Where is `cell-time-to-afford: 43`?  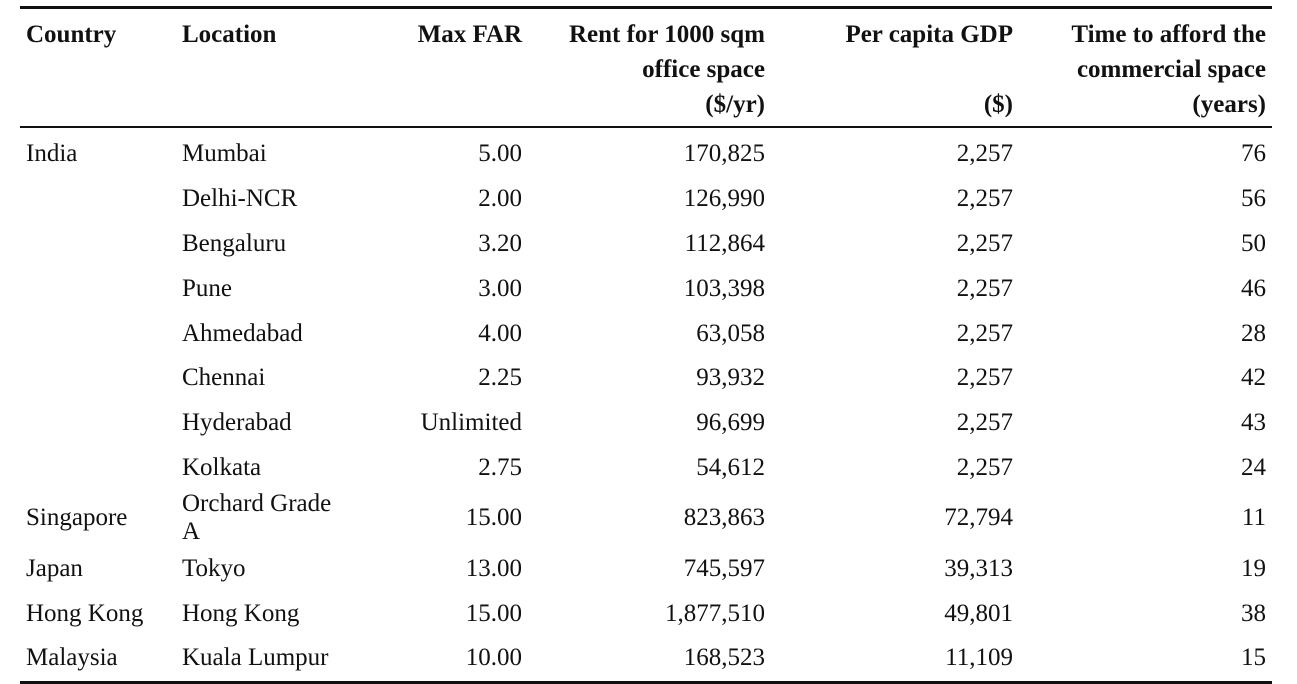 cell-time-to-afford: 43 is located at coordinates (1253, 423).